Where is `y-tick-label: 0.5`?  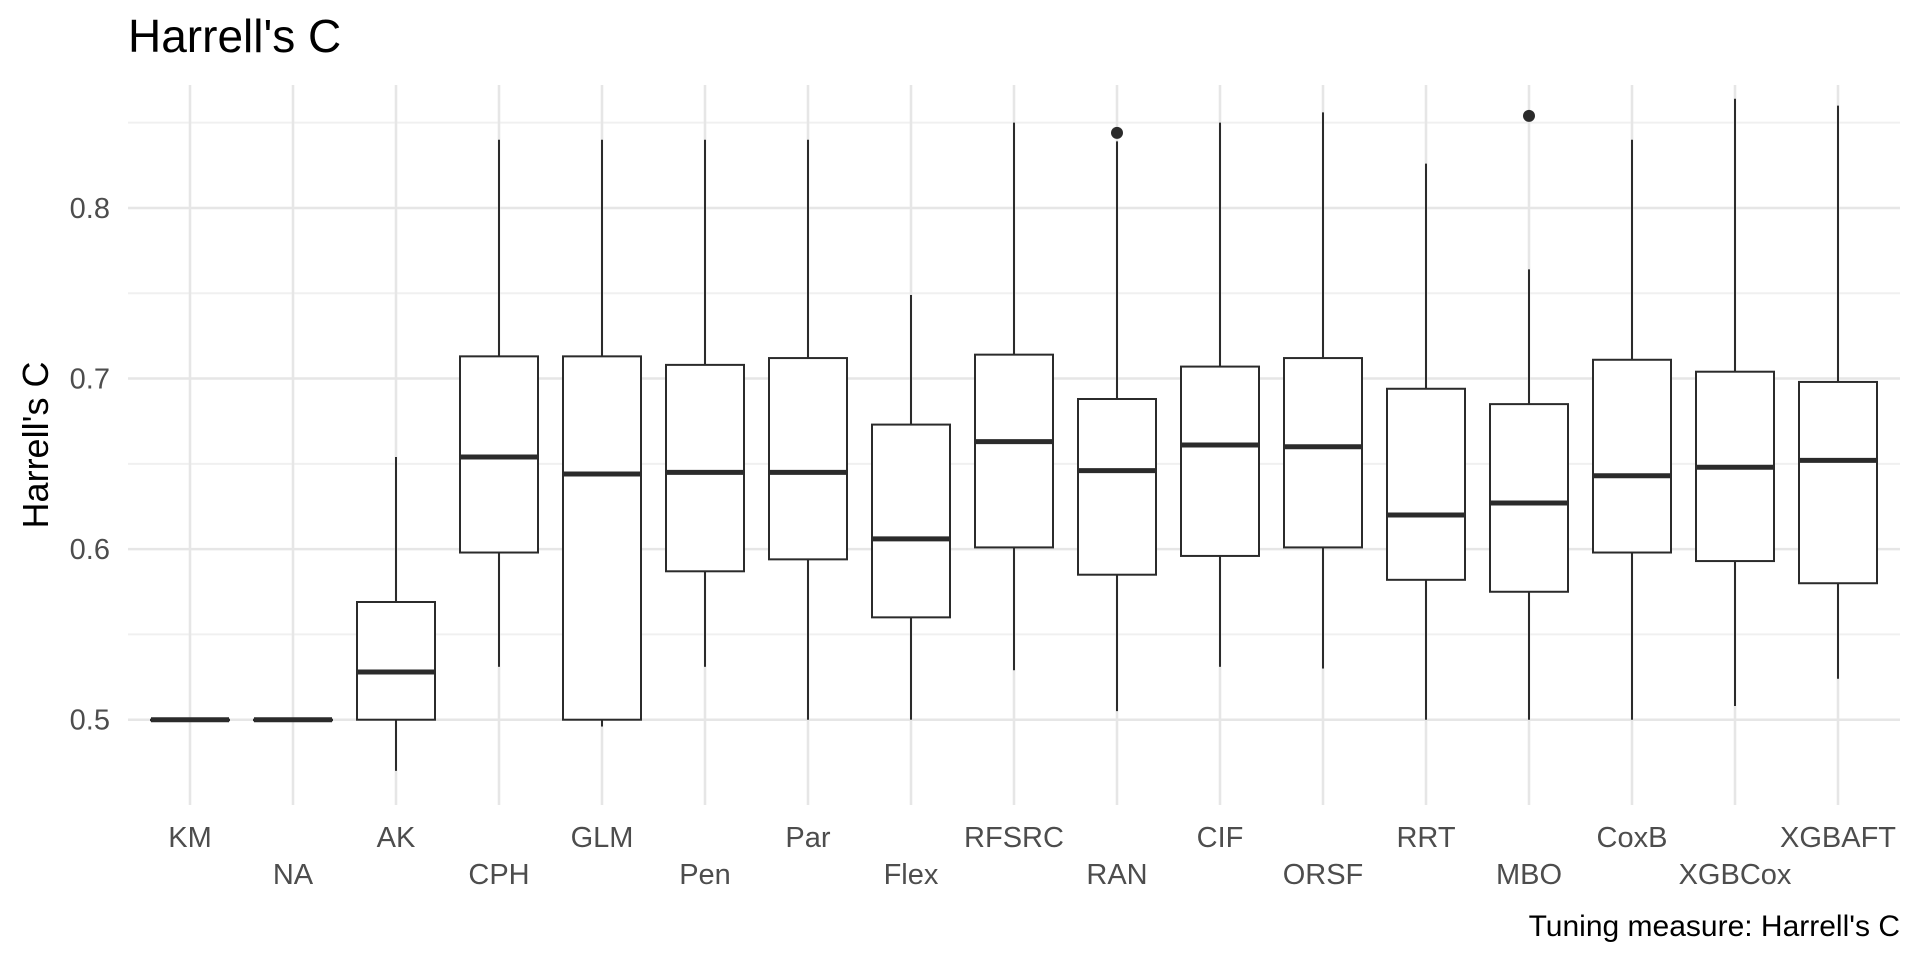 y-tick-label: 0.5 is located at coordinates (90, 721).